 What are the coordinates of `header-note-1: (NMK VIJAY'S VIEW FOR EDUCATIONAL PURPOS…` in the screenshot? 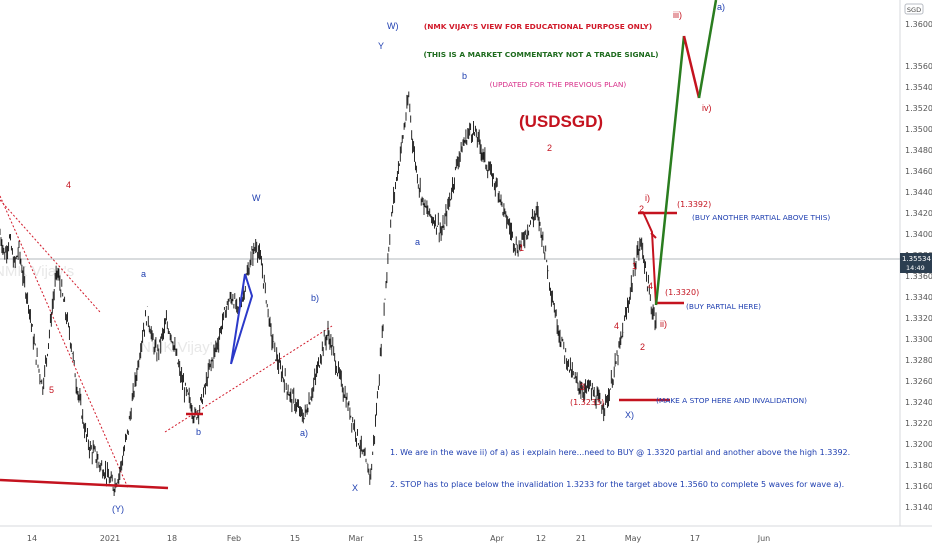 It's located at (538, 26).